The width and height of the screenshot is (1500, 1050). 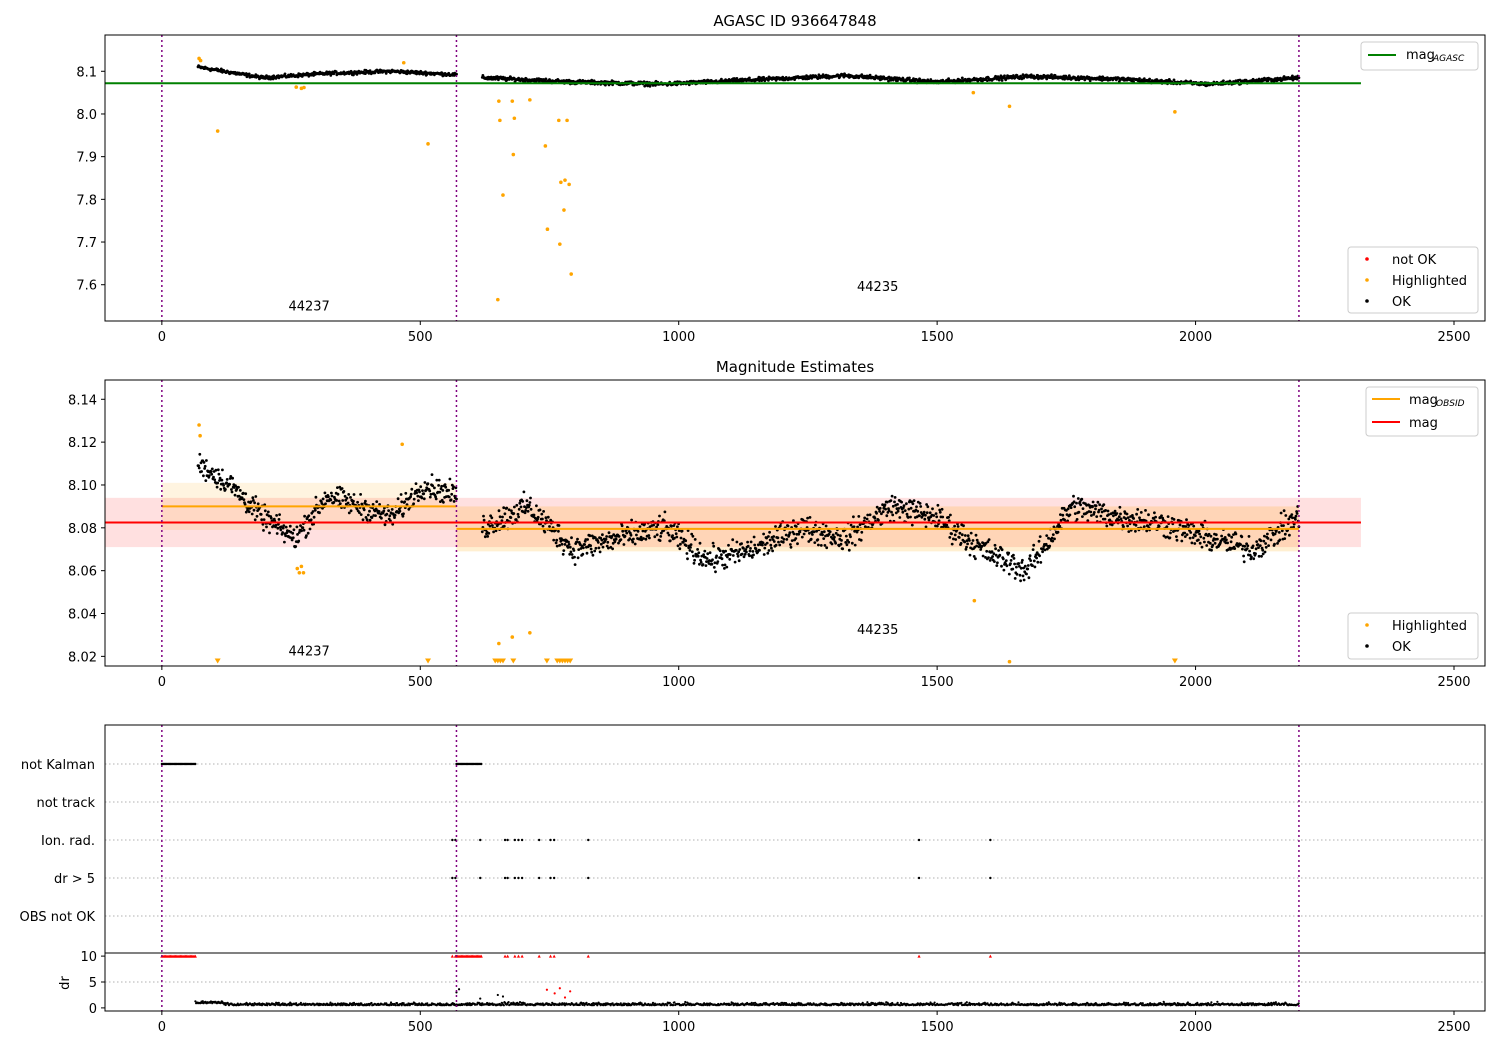 What do you see at coordinates (86, 286) in the screenshot?
I see `y-tick-label: 7.6` at bounding box center [86, 286].